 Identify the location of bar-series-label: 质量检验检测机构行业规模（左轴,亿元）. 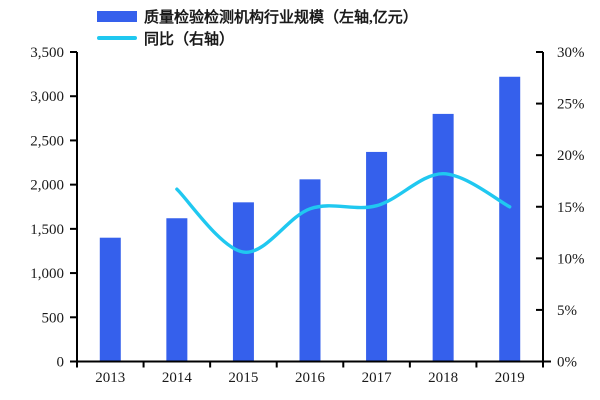
(281, 17).